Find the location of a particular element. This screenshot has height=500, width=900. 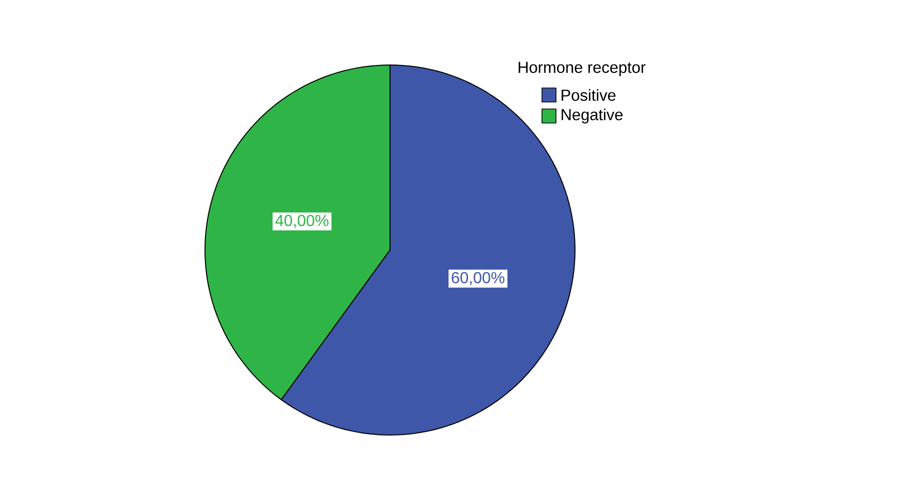

legend-title: Hormone receptor is located at coordinates (582, 69).